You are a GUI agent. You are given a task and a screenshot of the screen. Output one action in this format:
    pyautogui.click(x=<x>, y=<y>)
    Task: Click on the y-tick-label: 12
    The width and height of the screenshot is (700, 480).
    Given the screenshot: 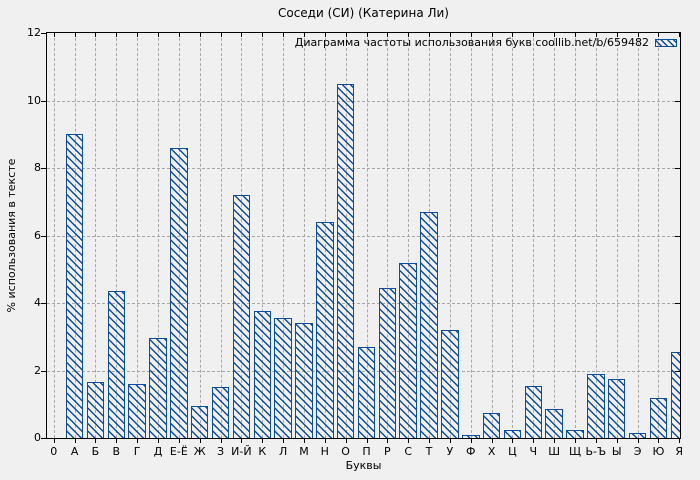 What is the action you would take?
    pyautogui.click(x=34, y=32)
    